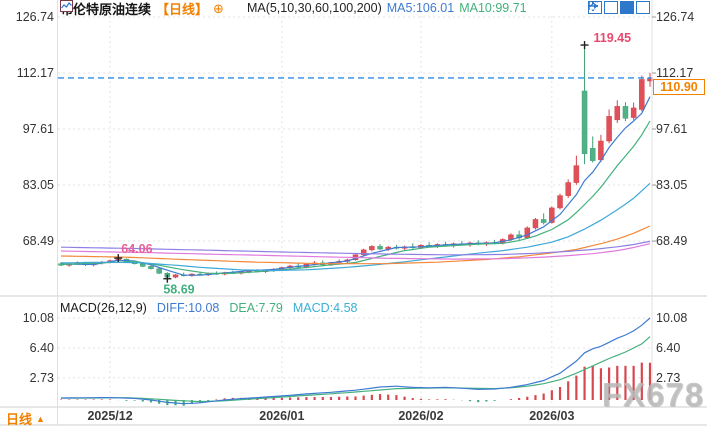 This screenshot has width=707, height=429. What do you see at coordinates (613, 38) in the screenshot?
I see `spike-high-label: 119.45` at bounding box center [613, 38].